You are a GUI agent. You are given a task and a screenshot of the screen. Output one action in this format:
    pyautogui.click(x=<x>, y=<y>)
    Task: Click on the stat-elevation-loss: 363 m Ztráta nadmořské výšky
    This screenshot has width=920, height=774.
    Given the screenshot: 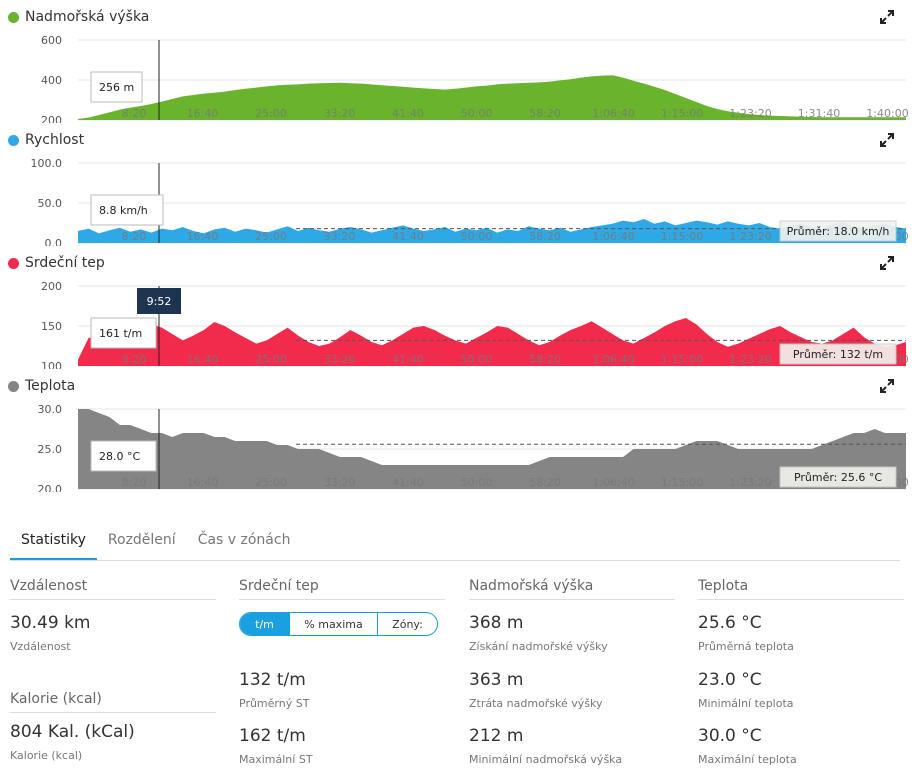 What is the action you would take?
    pyautogui.click(x=536, y=690)
    